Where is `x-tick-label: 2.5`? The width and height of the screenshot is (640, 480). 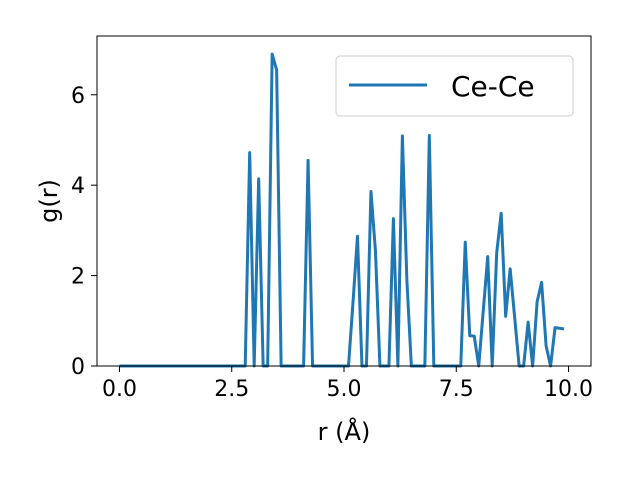
x-tick-label: 2.5 is located at coordinates (231, 389).